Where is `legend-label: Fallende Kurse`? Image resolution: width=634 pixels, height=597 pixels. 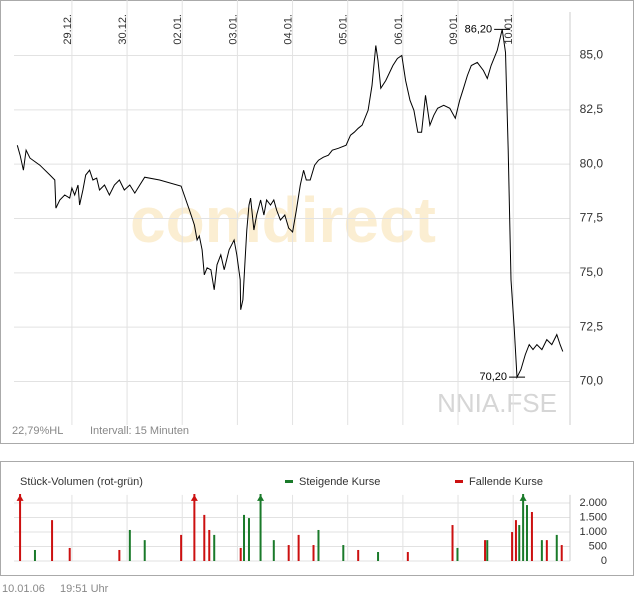
legend-label: Fallende Kurse is located at coordinates (506, 482).